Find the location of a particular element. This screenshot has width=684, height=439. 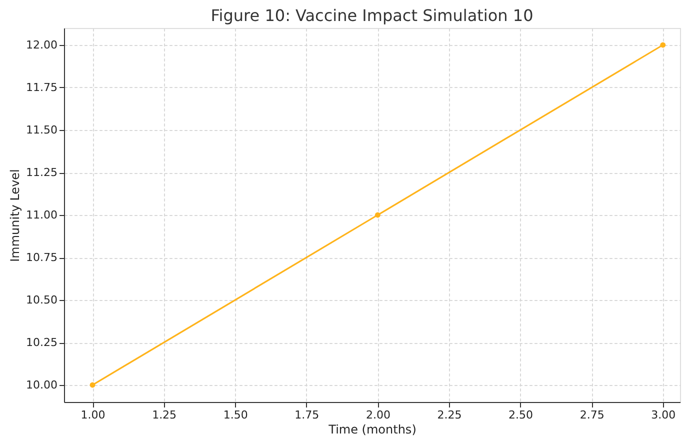

x-tick-label: 2.00 is located at coordinates (378, 415).